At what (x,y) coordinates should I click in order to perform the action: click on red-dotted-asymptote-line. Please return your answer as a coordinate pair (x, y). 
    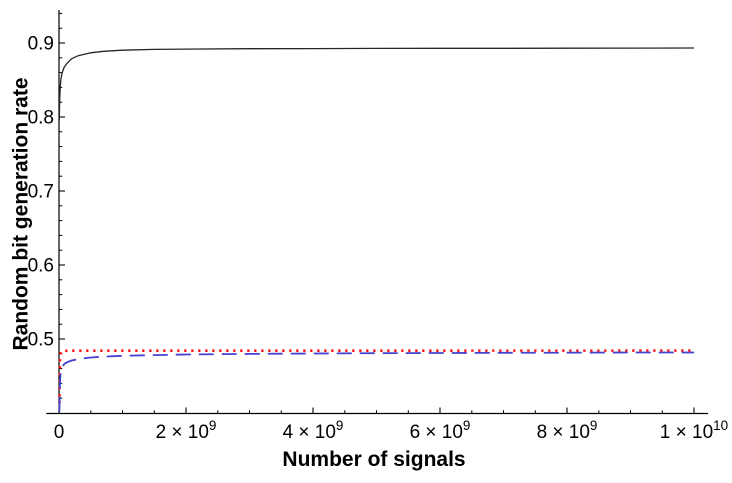
    Looking at the image, I should click on (376, 376).